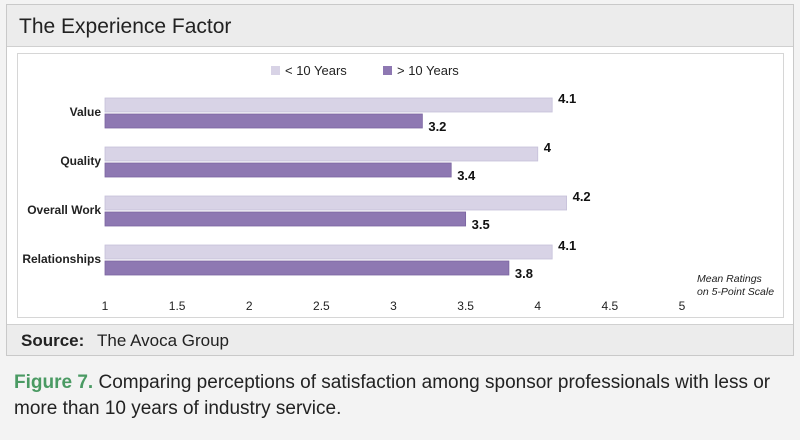 The width and height of the screenshot is (800, 440). I want to click on title-bar: The Experience Factor, so click(400, 26).